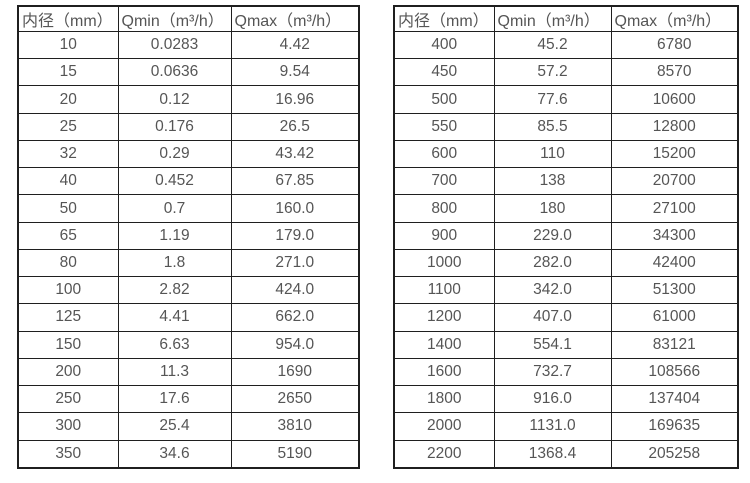 The image size is (750, 483). What do you see at coordinates (295, 154) in the screenshot?
I see `table-cell: 43.42` at bounding box center [295, 154].